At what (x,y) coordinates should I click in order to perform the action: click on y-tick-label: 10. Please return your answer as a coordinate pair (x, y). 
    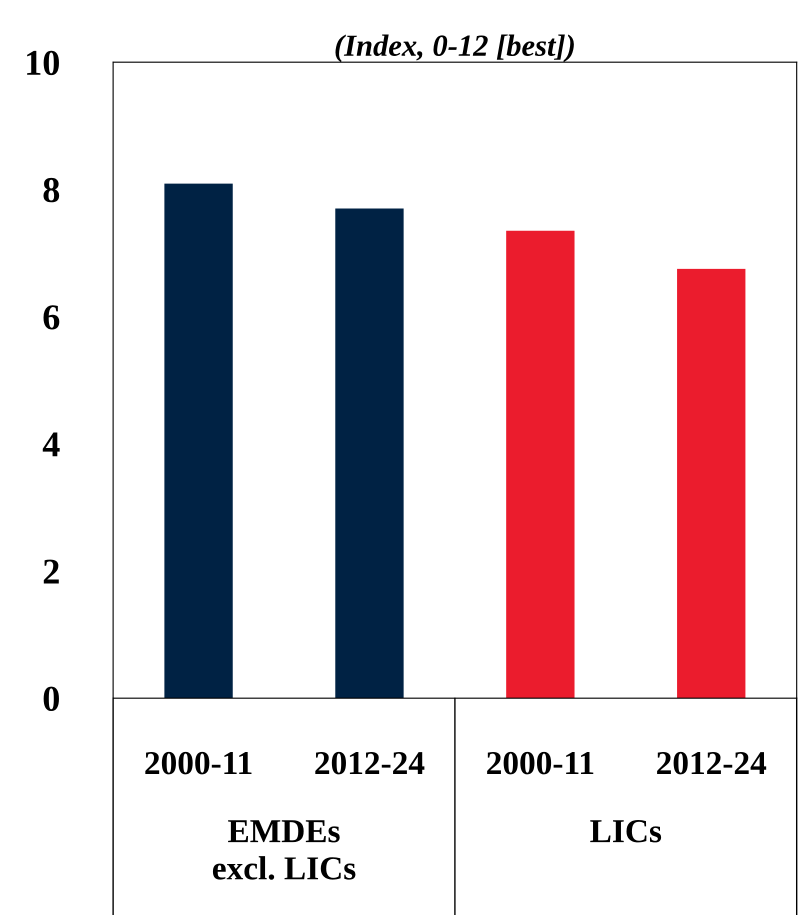
    Looking at the image, I should click on (43, 63).